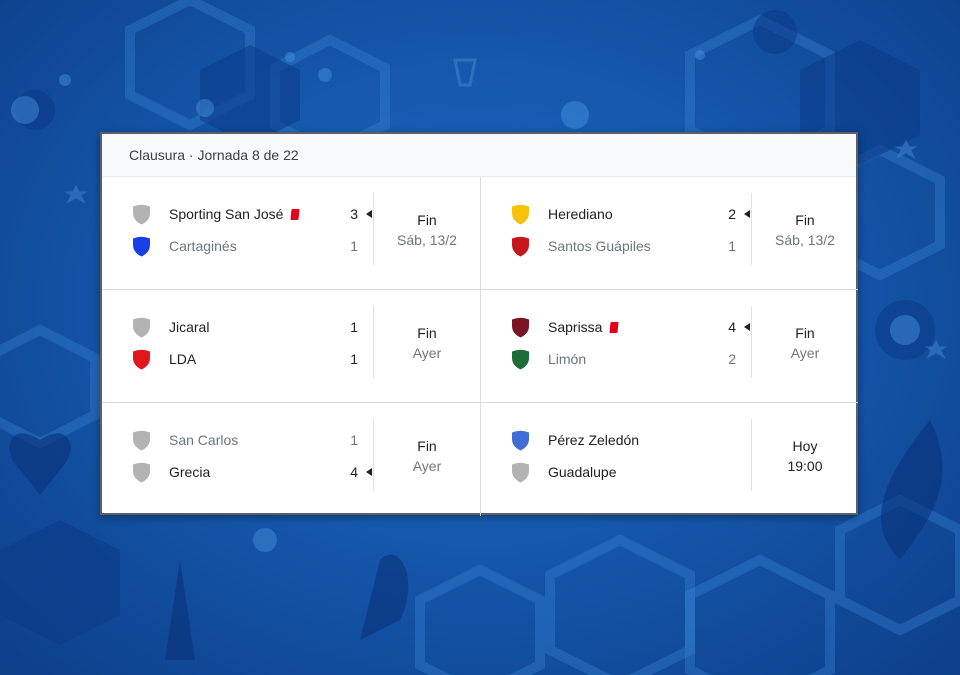 This screenshot has height=675, width=960. I want to click on match-date: 19:00, so click(805, 466).